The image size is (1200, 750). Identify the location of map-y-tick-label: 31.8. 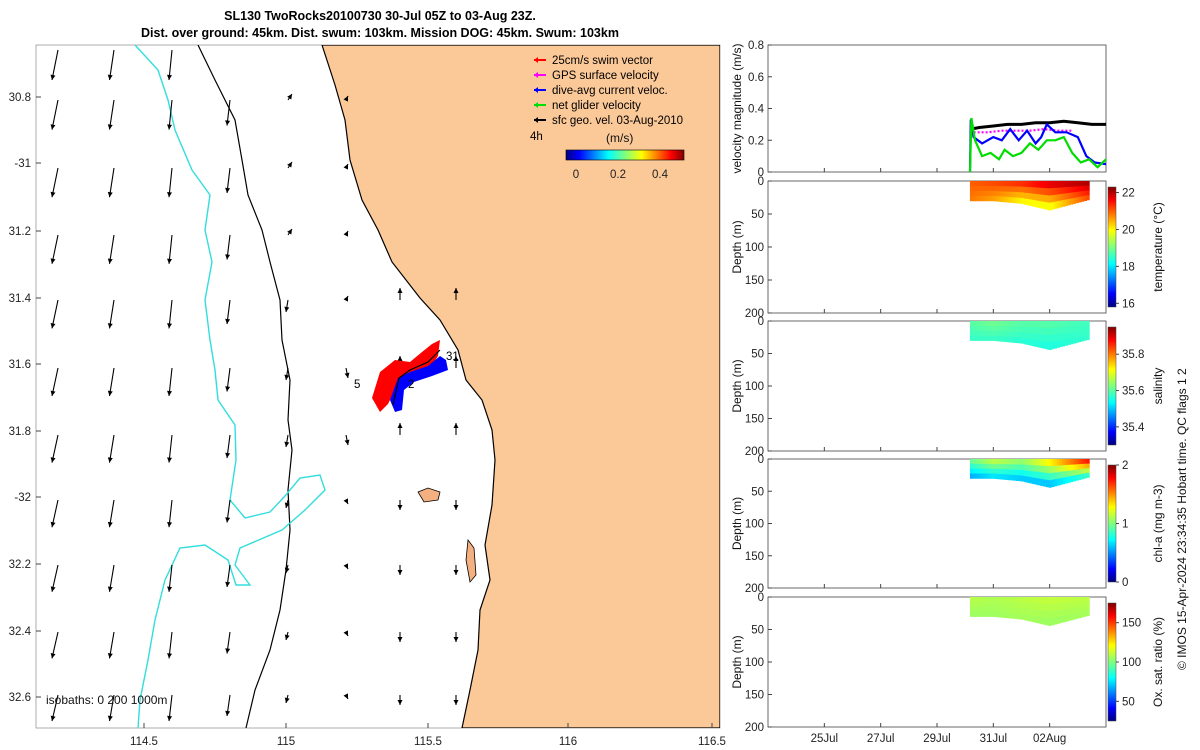
(20, 432).